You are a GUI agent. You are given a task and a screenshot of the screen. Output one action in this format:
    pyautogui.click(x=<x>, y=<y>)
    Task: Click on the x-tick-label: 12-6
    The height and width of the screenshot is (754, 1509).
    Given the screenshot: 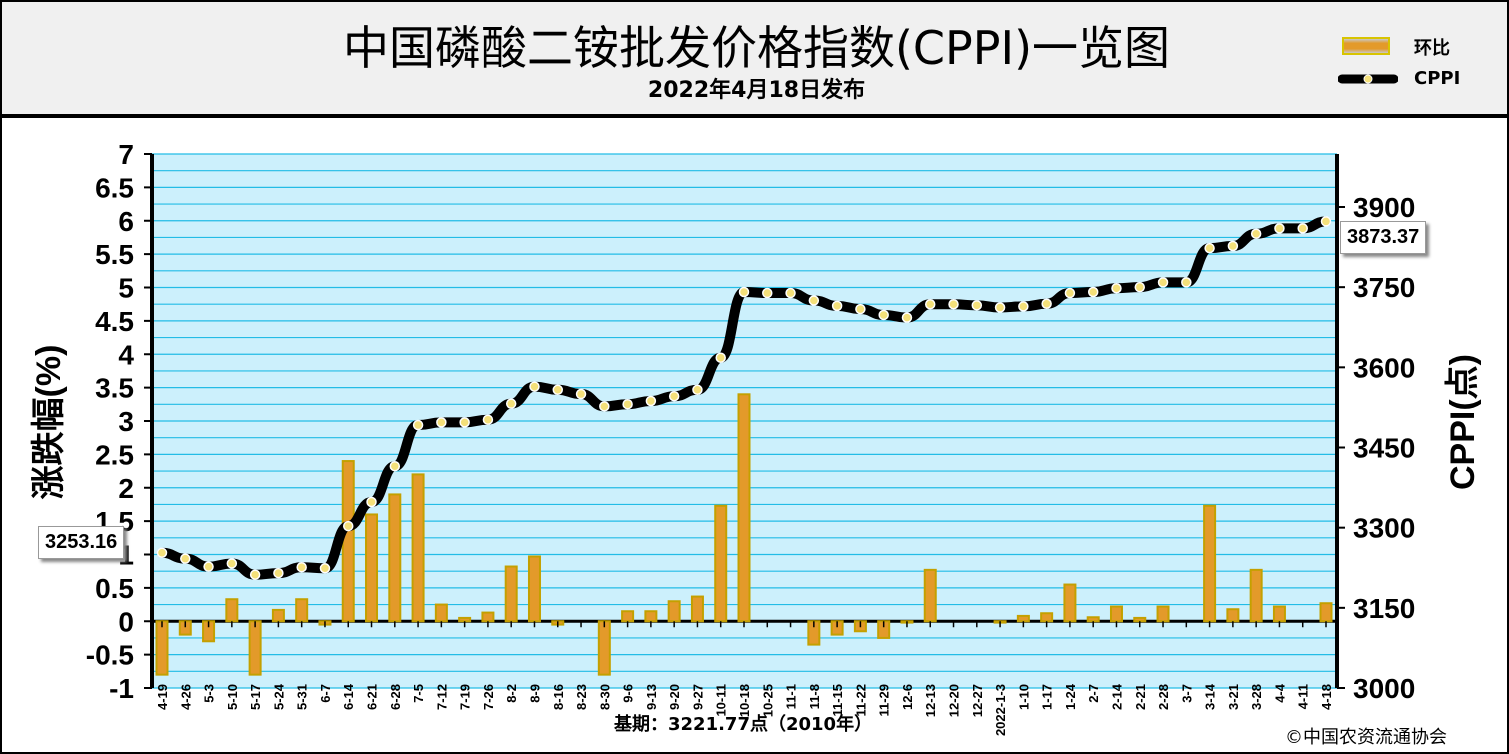 What is the action you would take?
    pyautogui.click(x=907, y=697)
    